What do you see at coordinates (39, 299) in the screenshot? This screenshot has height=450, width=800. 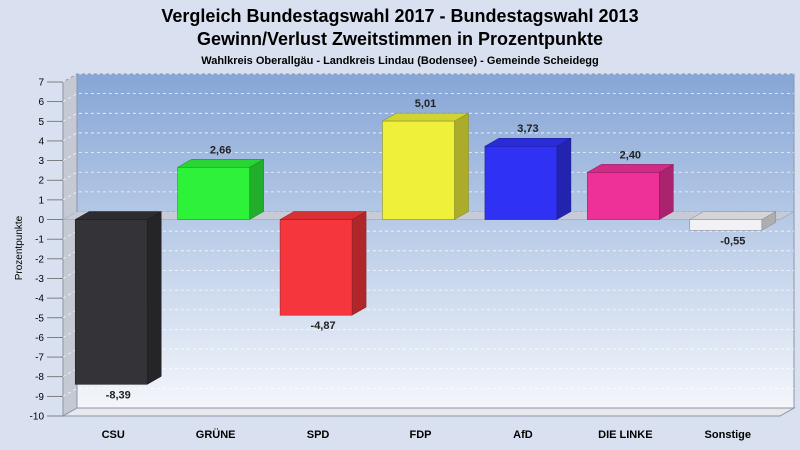 I see `y-tick-label: -4` at bounding box center [39, 299].